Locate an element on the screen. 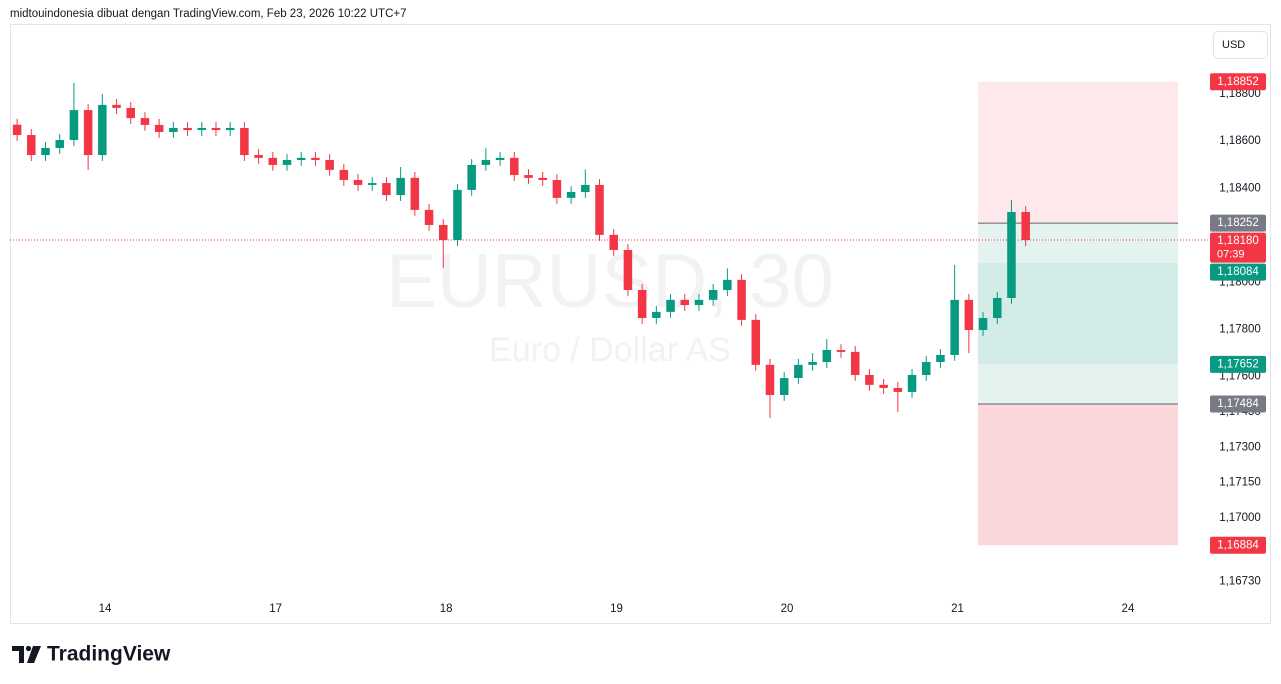  logo is located at coordinates (26, 654).